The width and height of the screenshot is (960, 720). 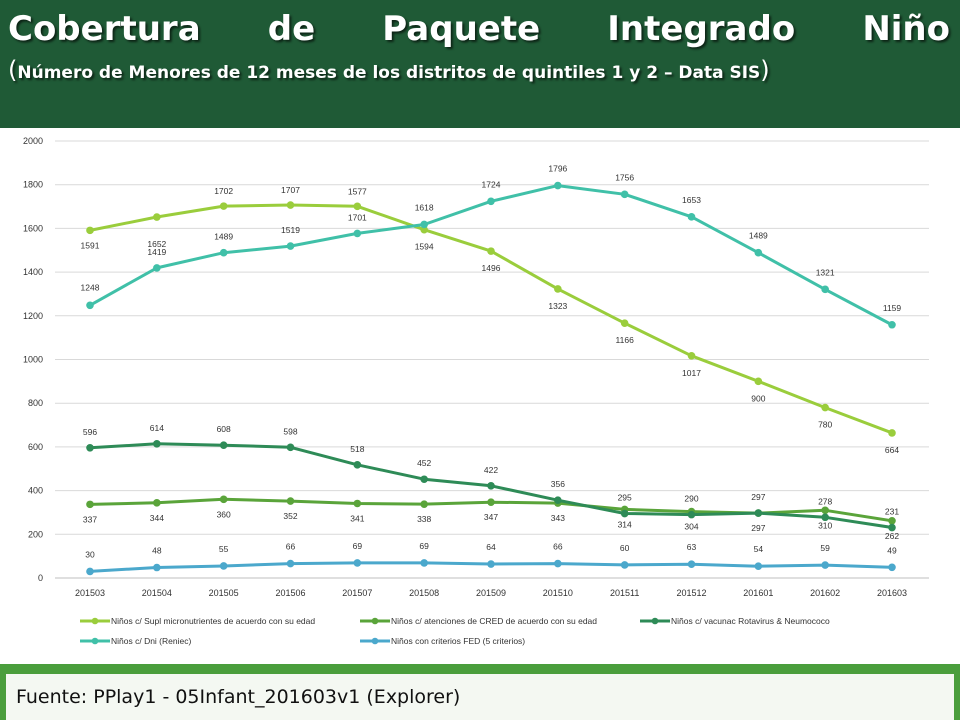 I want to click on data-label: 290, so click(x=691, y=499).